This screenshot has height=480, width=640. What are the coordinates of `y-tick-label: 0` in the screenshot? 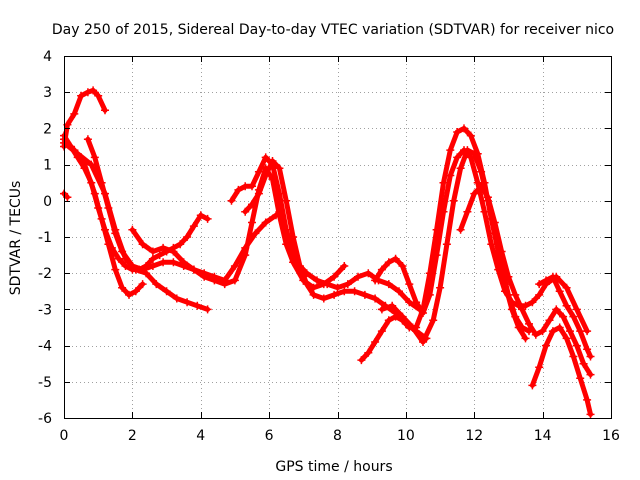 It's located at (47, 202).